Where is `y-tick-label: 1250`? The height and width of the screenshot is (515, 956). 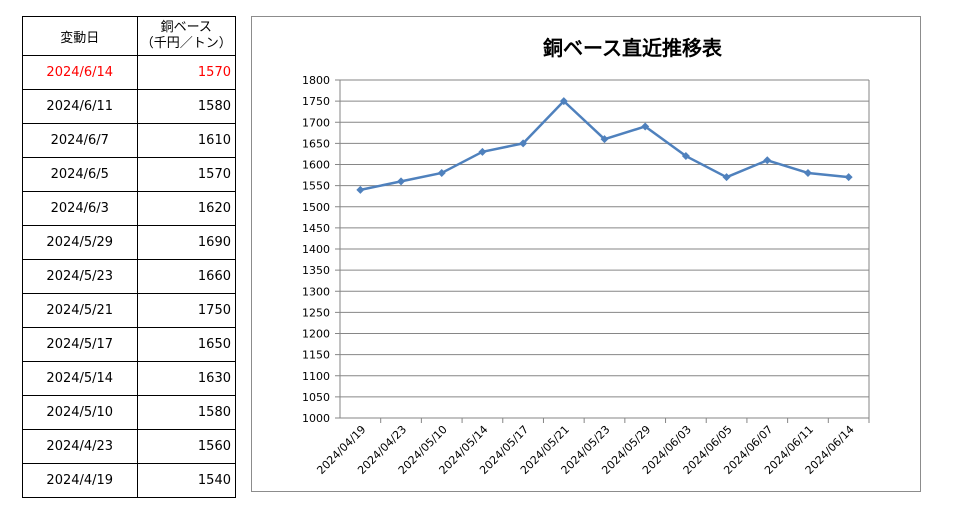
y-tick-label: 1250 is located at coordinates (316, 312).